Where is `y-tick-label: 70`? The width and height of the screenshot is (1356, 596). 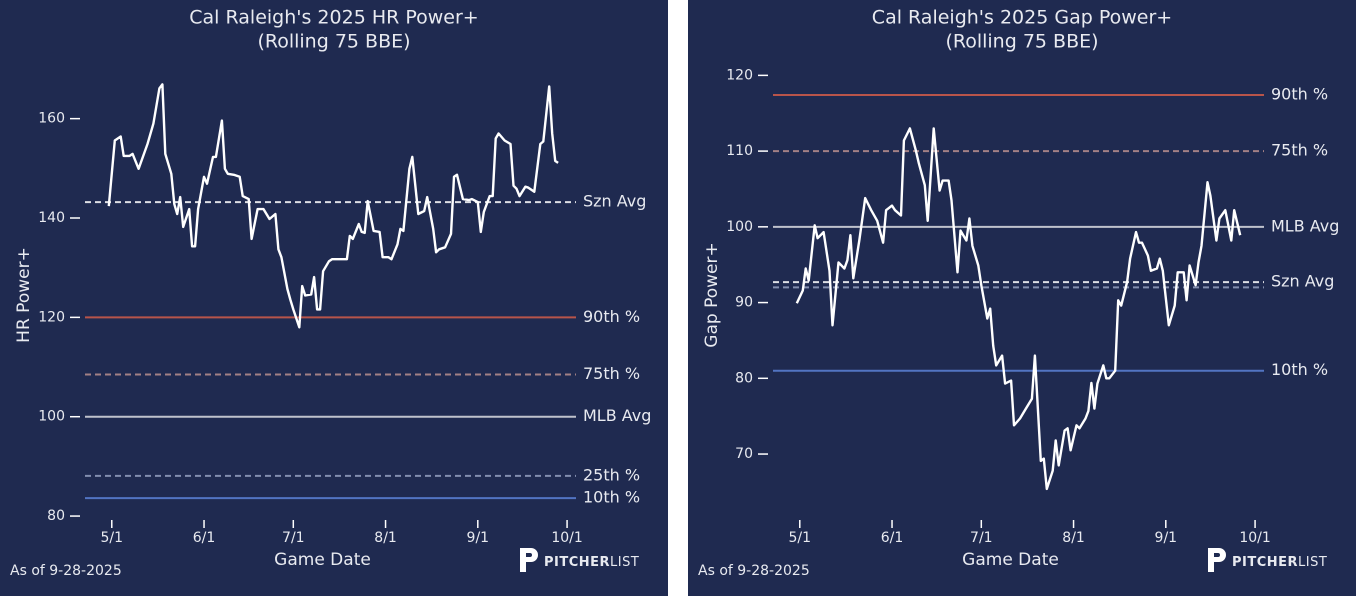
y-tick-label: 70 is located at coordinates (744, 454).